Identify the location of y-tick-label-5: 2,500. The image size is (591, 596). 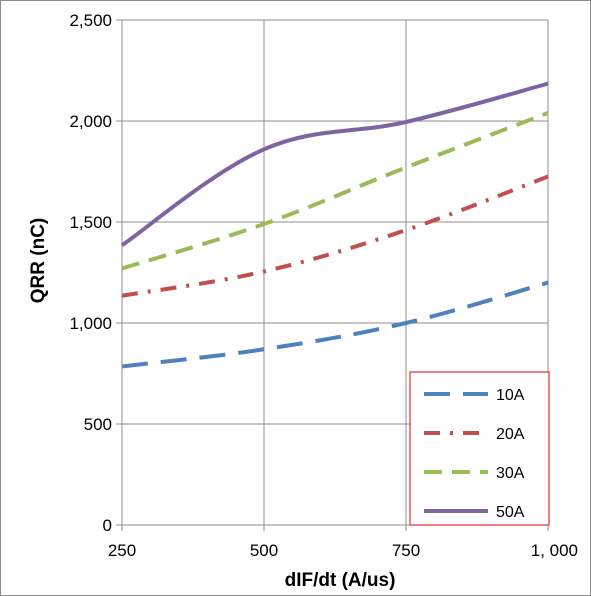
(90, 20).